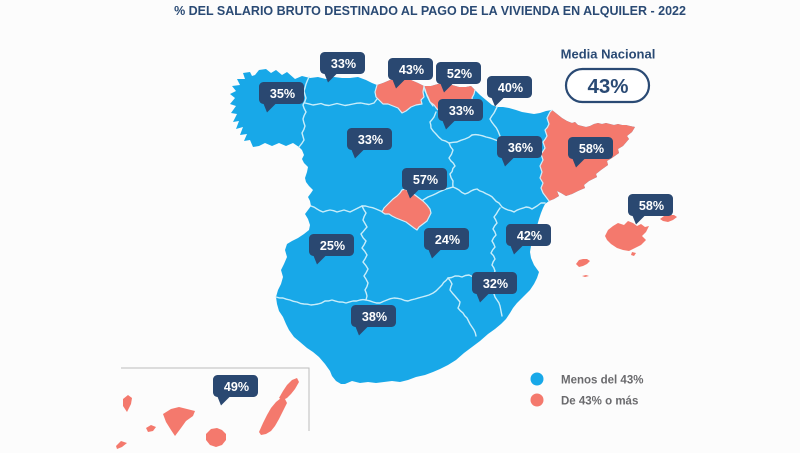 The height and width of the screenshot is (453, 800). I want to click on svg-text: 40%, so click(510, 88).